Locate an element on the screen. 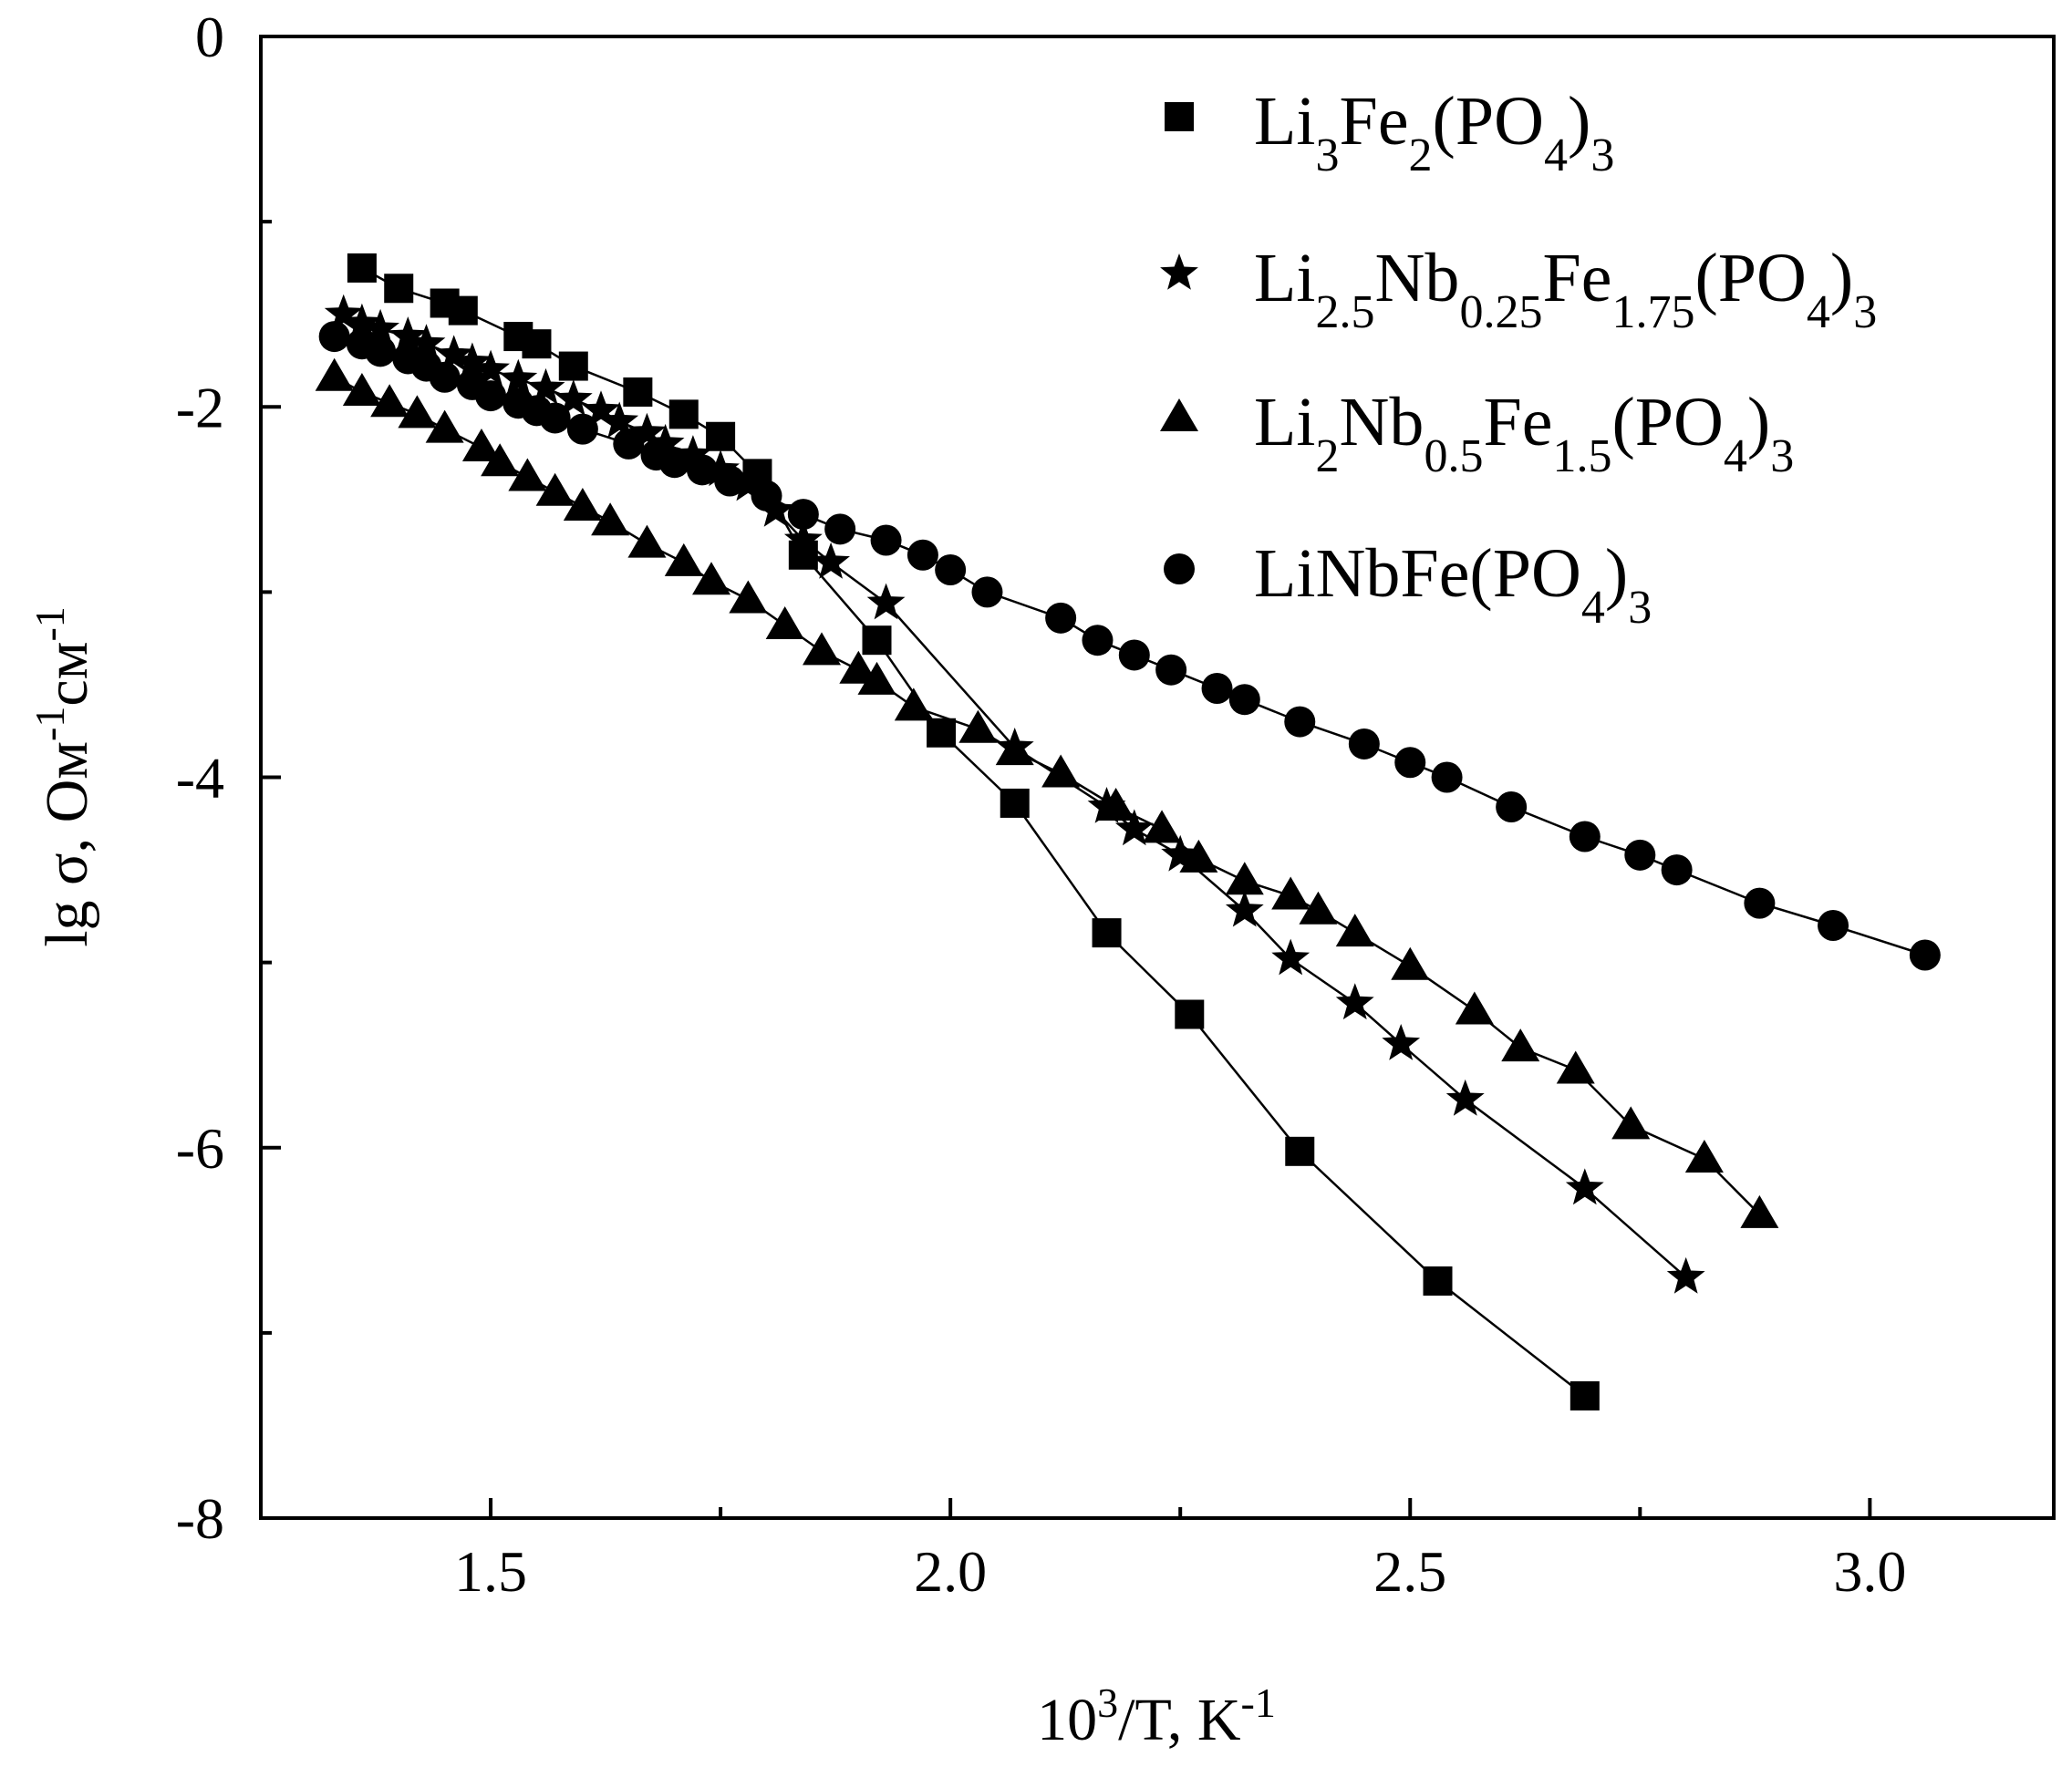  legend-item: Li2Nb0.5Fe1.5(PO4)3 is located at coordinates (1477, 433).